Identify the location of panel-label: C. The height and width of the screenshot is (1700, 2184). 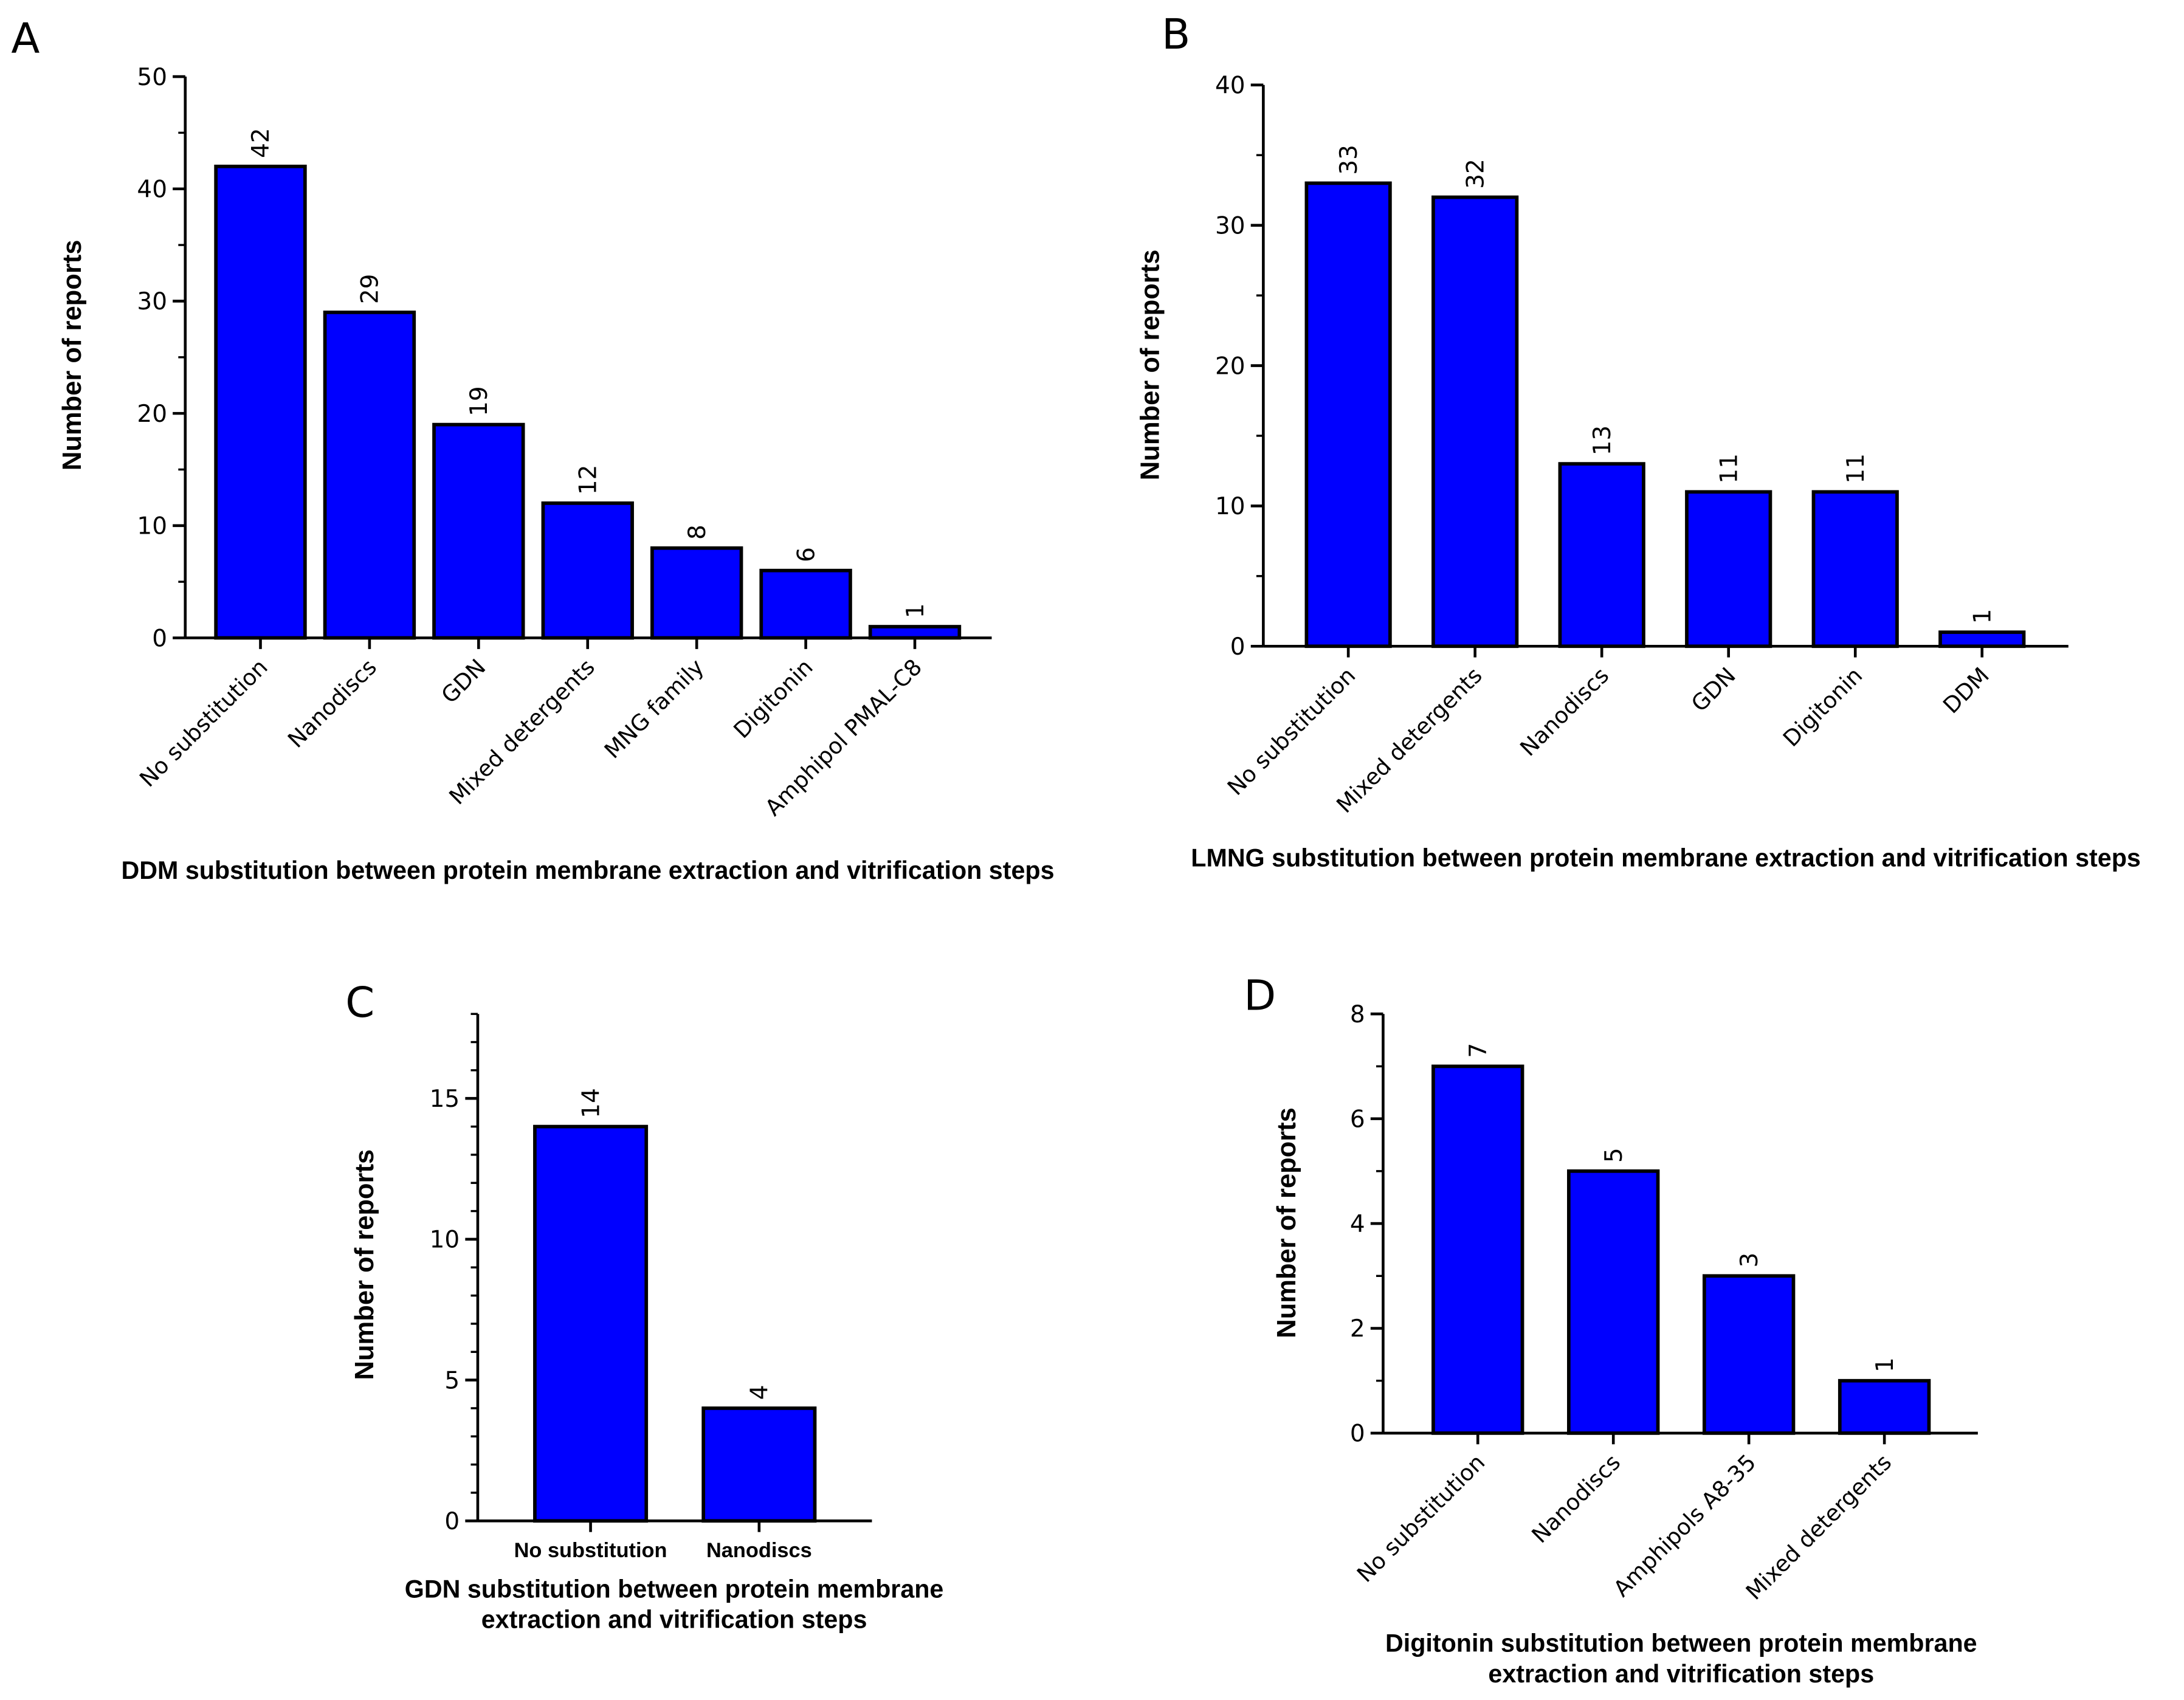
(359, 1003).